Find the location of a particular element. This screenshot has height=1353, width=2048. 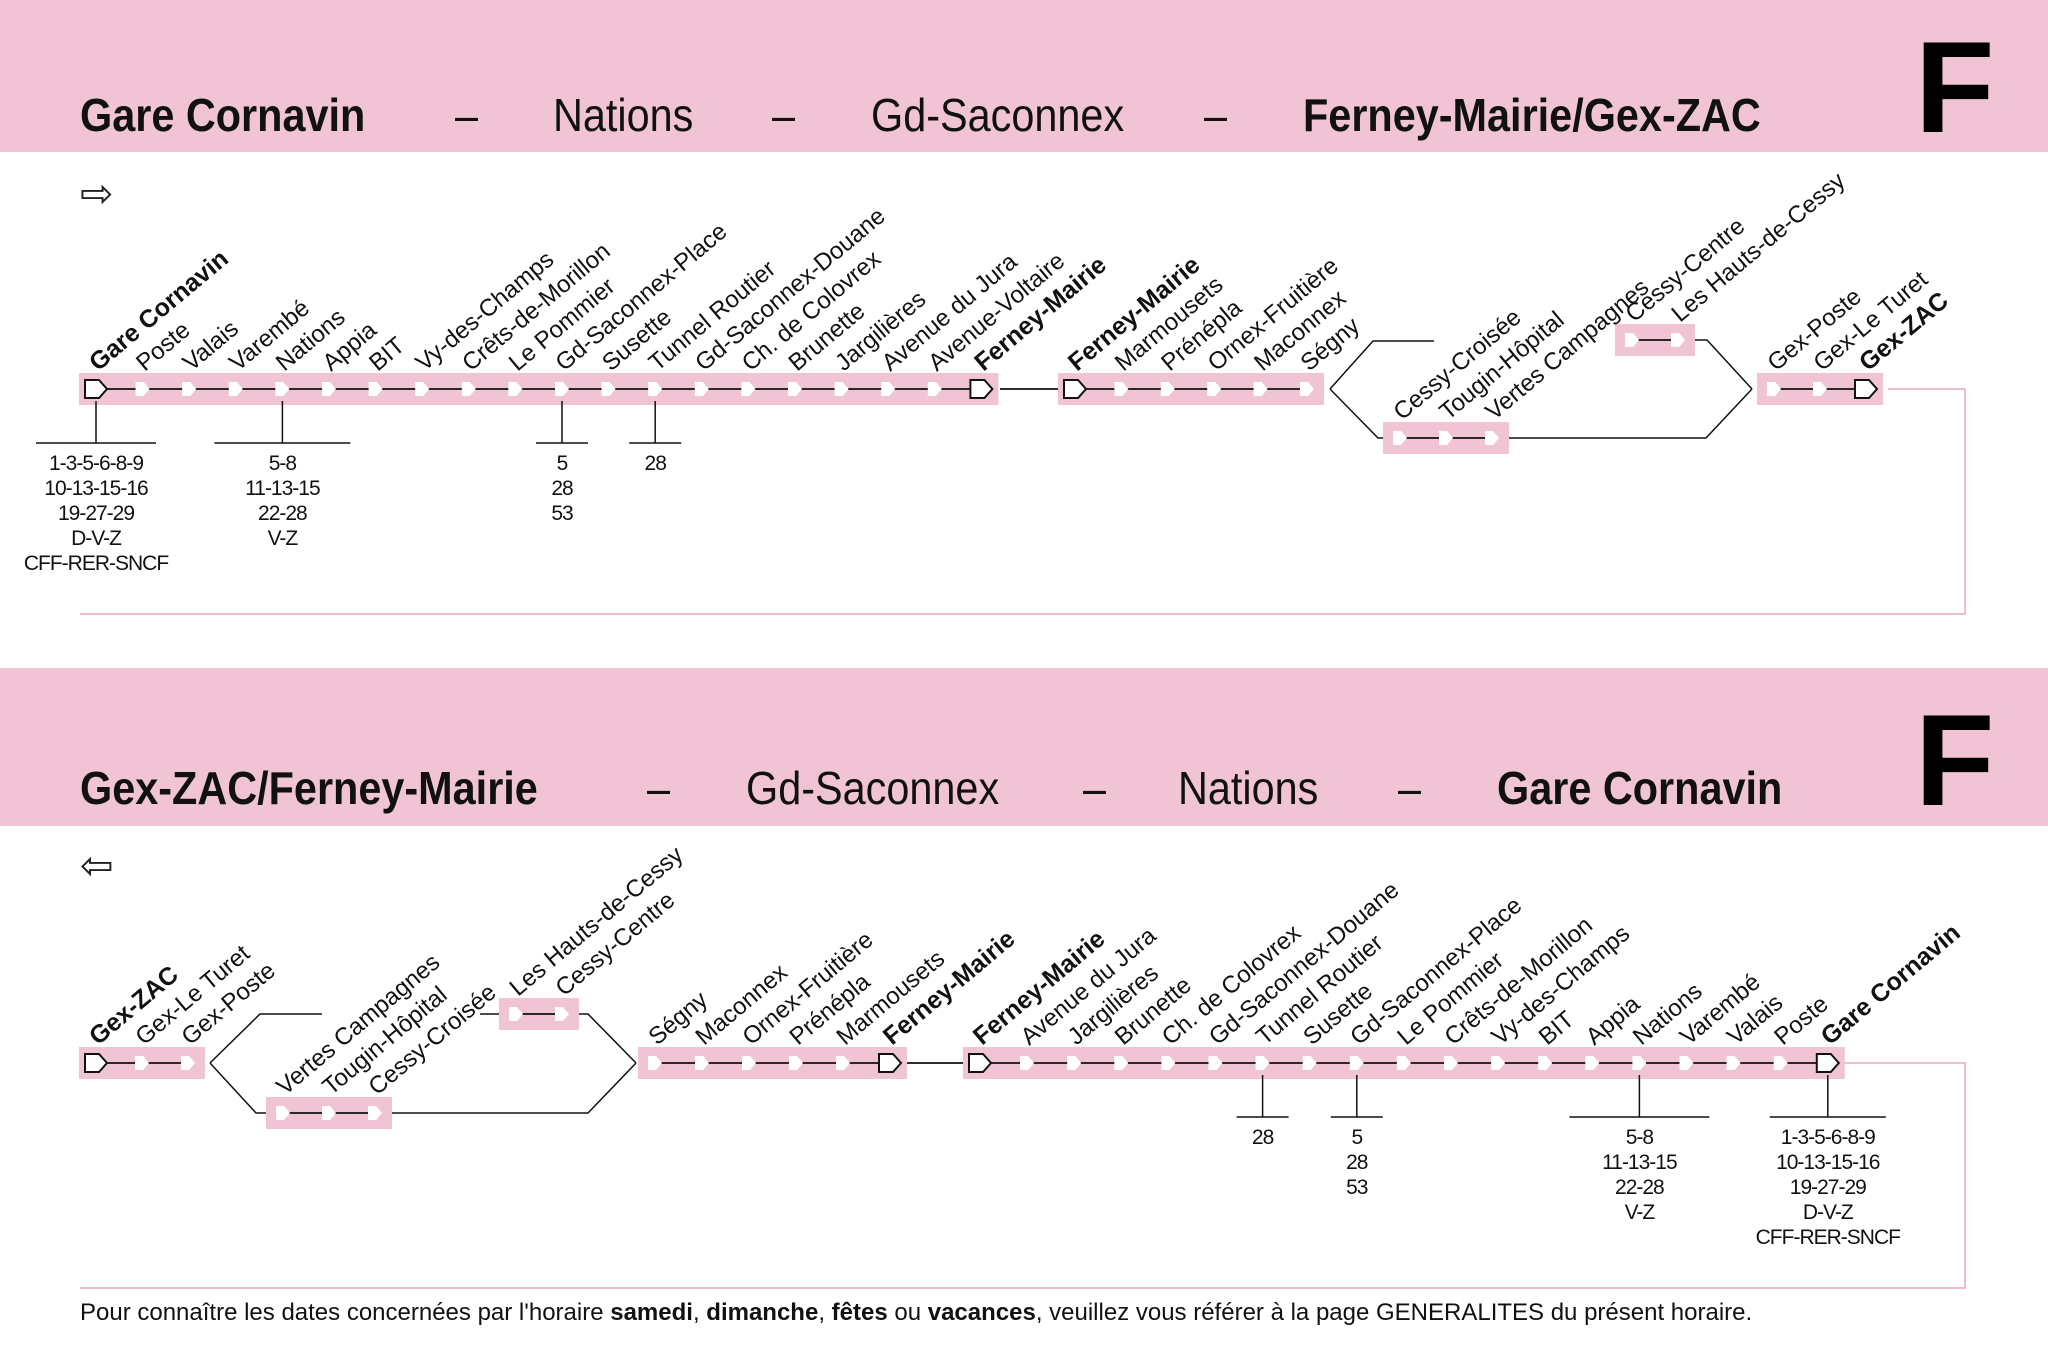

outbound-header-band is located at coordinates (1024, 76).